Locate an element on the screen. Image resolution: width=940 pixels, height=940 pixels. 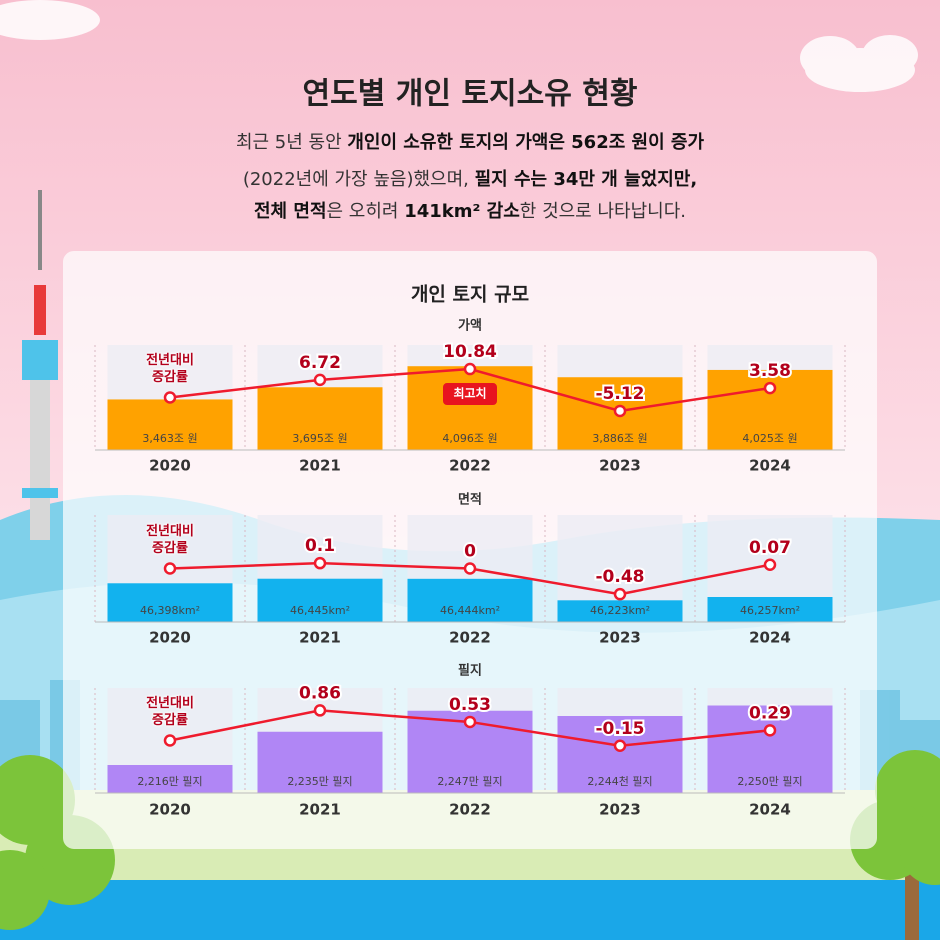
bar-label: 2,250만 필지 is located at coordinates (769, 781).